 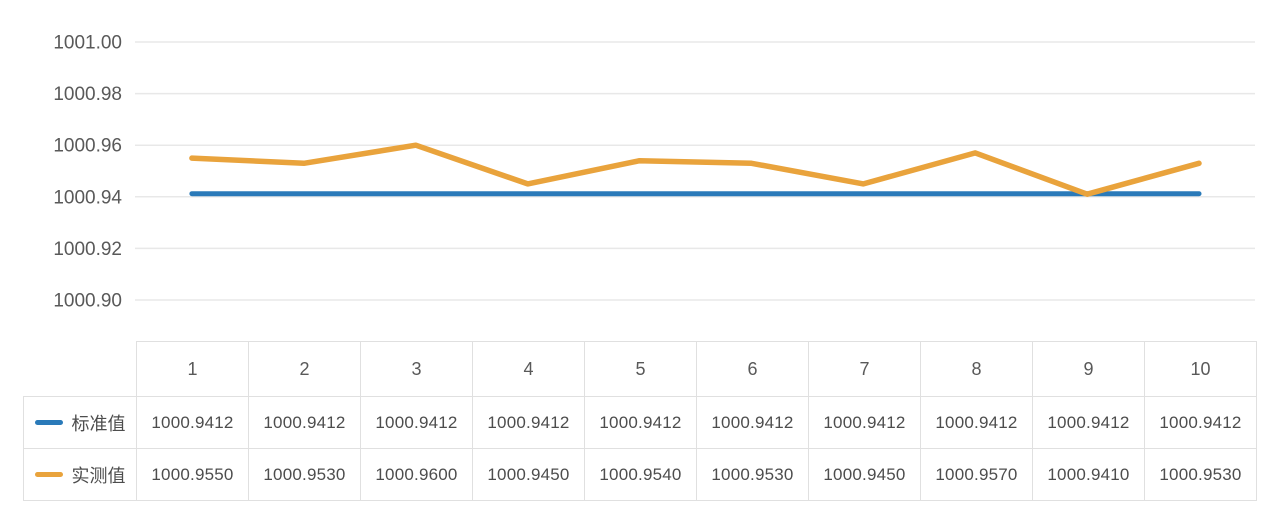 I want to click on value-cell-measured: 1000.9540, so click(x=640, y=474).